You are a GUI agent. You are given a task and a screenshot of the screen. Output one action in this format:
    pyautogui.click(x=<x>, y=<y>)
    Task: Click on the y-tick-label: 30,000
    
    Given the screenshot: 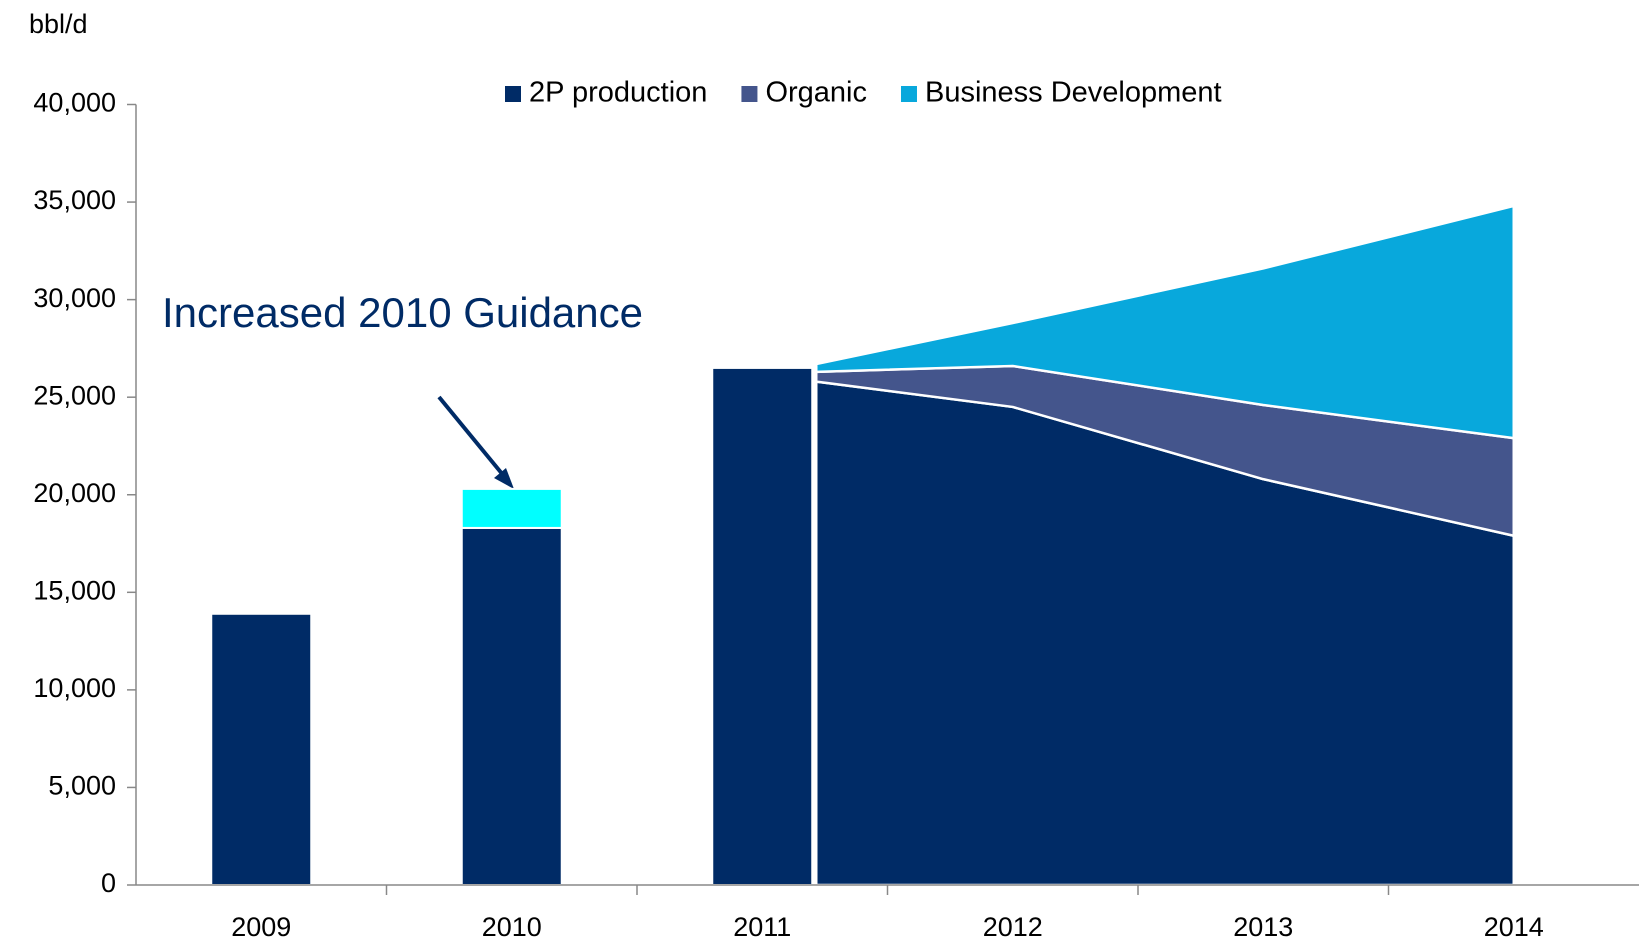 What is the action you would take?
    pyautogui.click(x=74, y=298)
    